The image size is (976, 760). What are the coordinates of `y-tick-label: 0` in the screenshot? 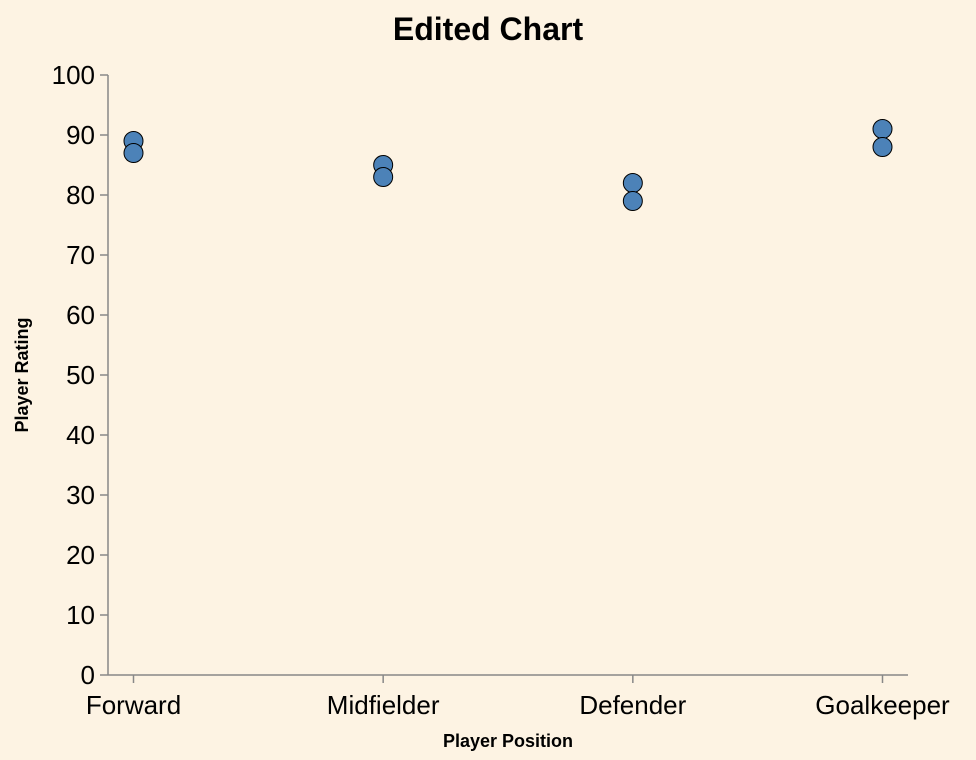 It's located at (88, 675).